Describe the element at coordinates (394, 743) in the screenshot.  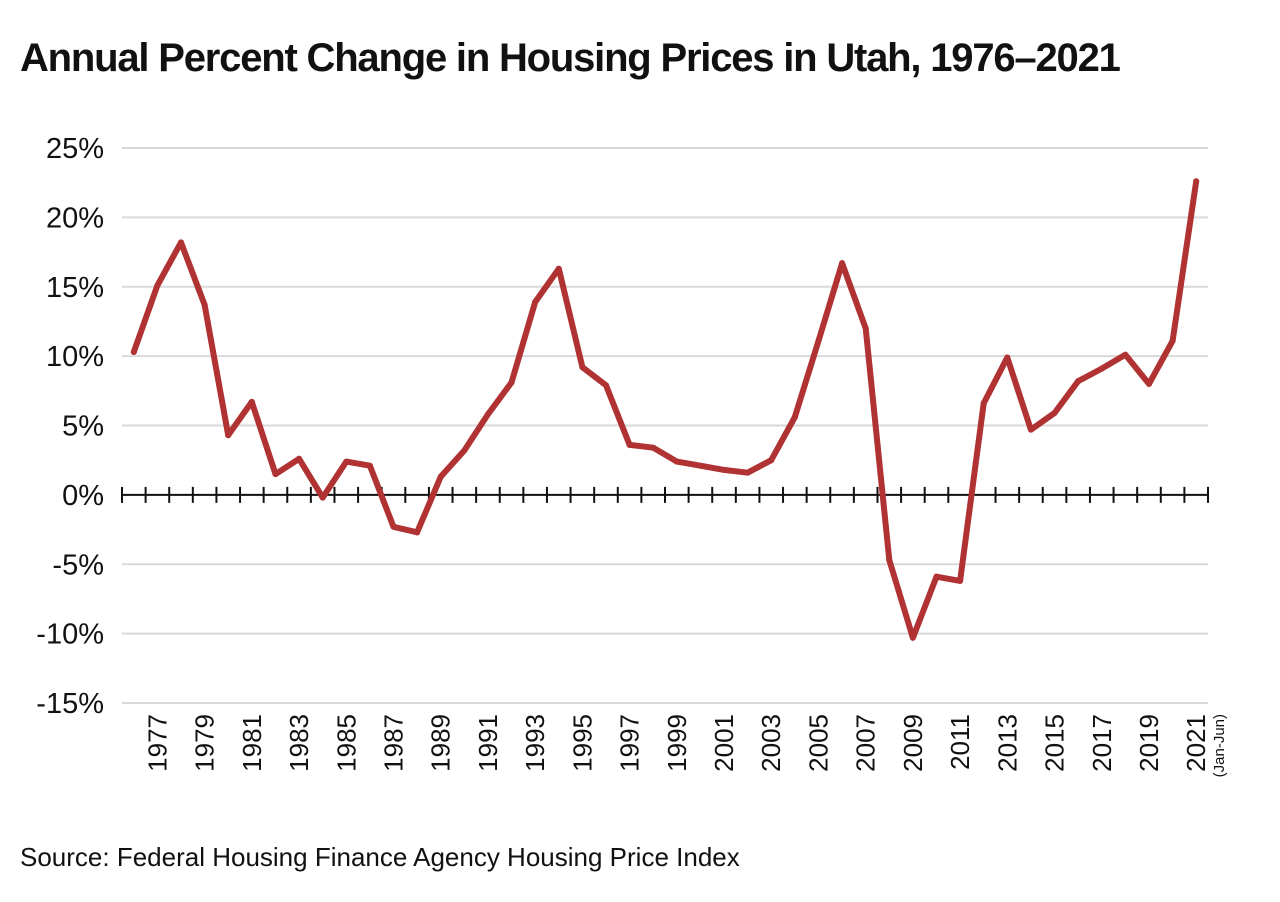
I see `x-tick-label: 1987` at that location.